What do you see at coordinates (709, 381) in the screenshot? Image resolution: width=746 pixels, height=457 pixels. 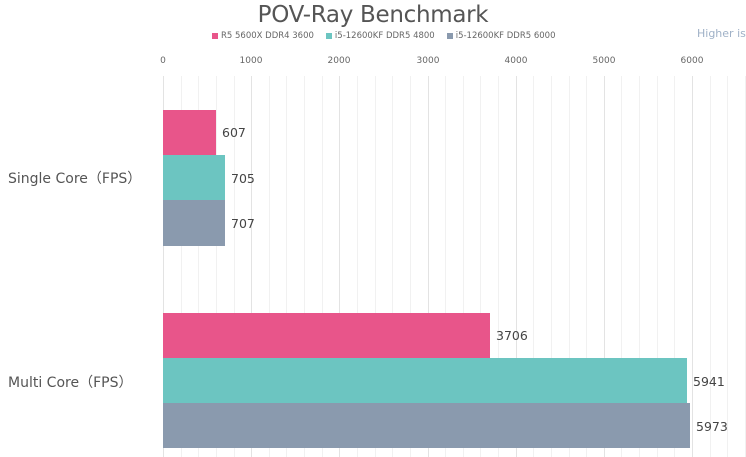 I see `bar-value: 5941` at bounding box center [709, 381].